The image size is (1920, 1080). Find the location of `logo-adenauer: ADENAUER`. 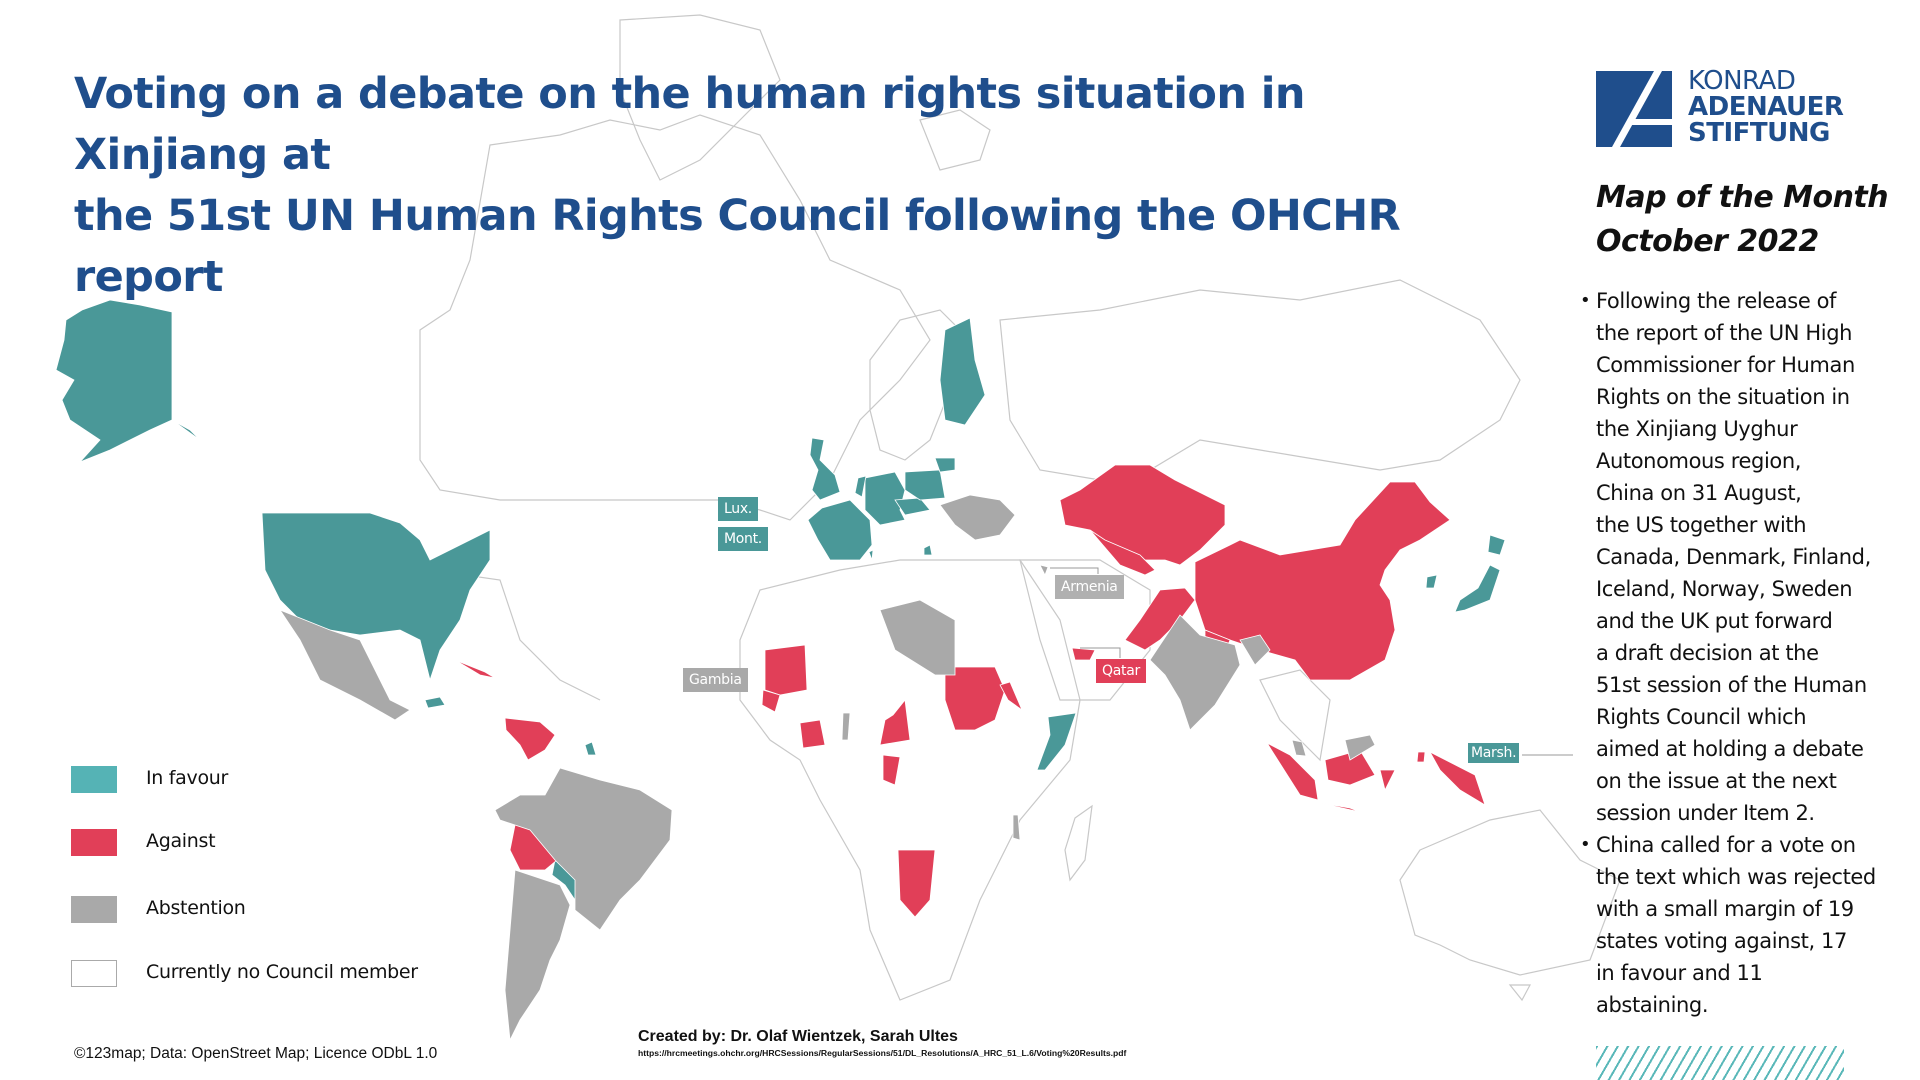

logo-adenauer: ADENAUER is located at coordinates (1766, 107).